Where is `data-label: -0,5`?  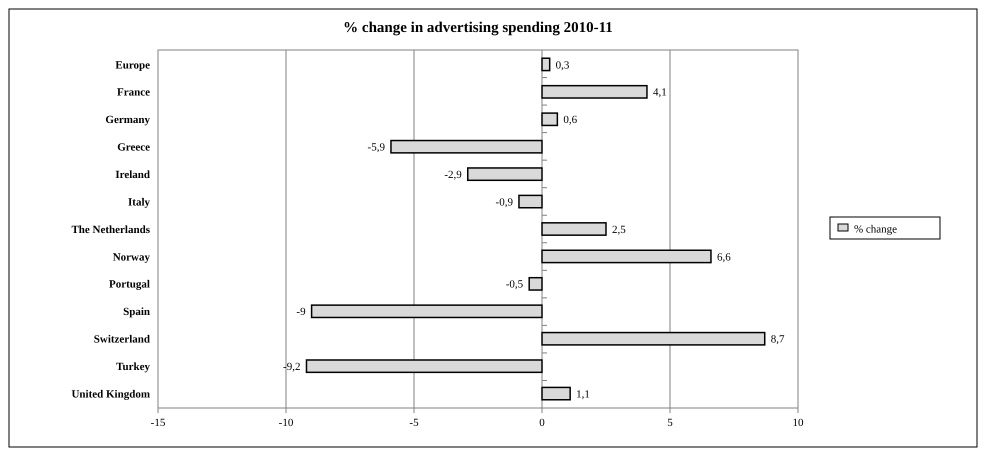
data-label: -0,5 is located at coordinates (515, 284).